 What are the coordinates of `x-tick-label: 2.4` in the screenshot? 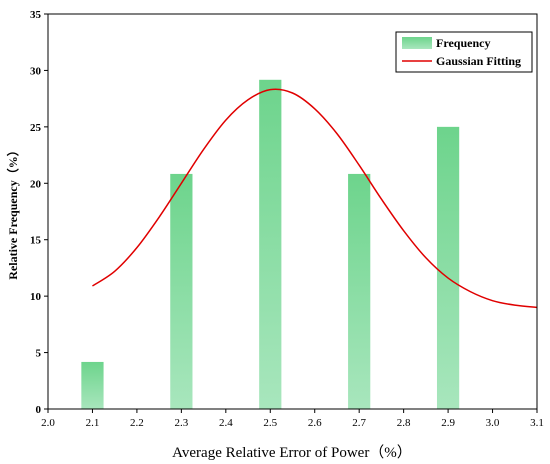 It's located at (226, 423).